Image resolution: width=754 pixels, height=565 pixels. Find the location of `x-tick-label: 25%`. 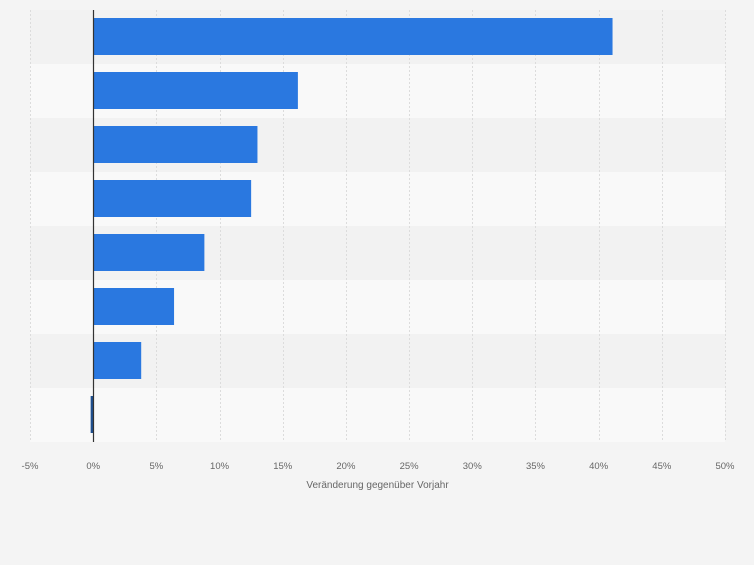

x-tick-label: 25% is located at coordinates (410, 466).